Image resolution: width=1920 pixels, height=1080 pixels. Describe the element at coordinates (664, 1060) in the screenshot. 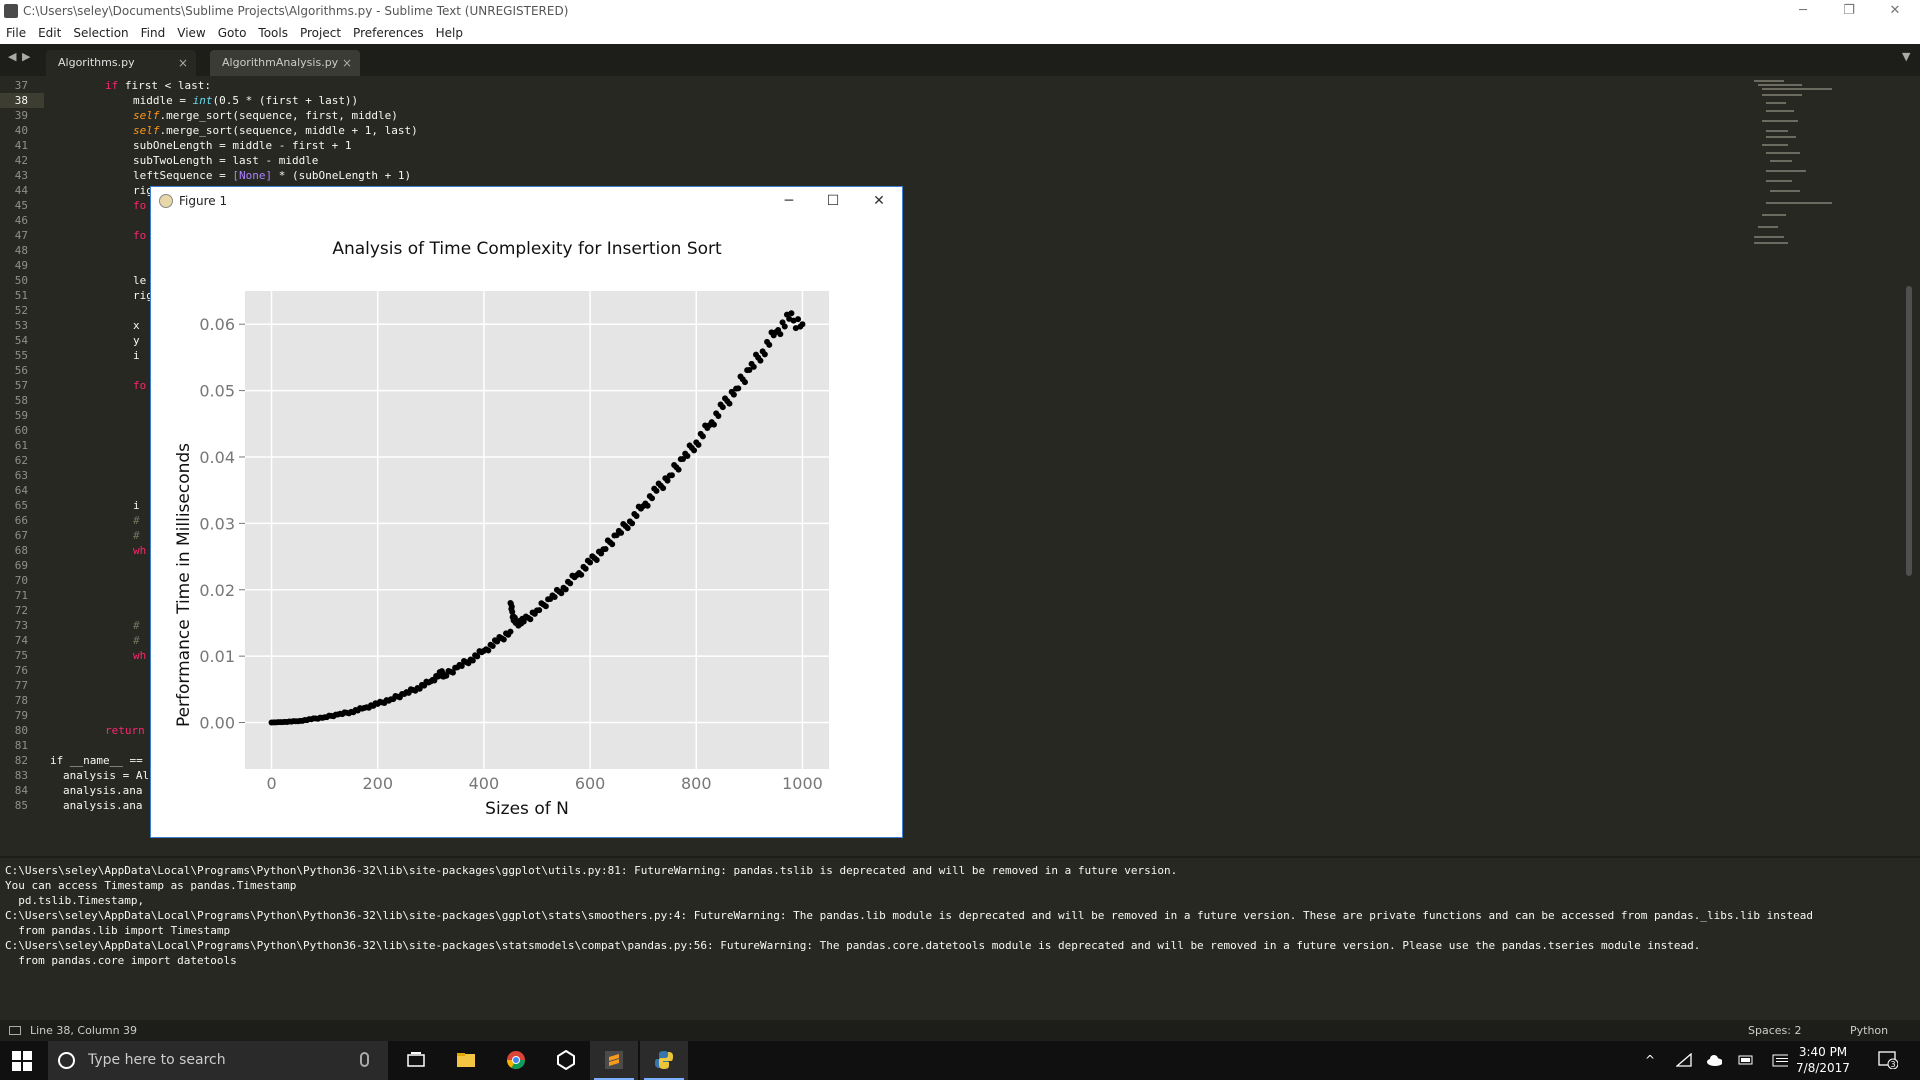

I see `python-button` at that location.